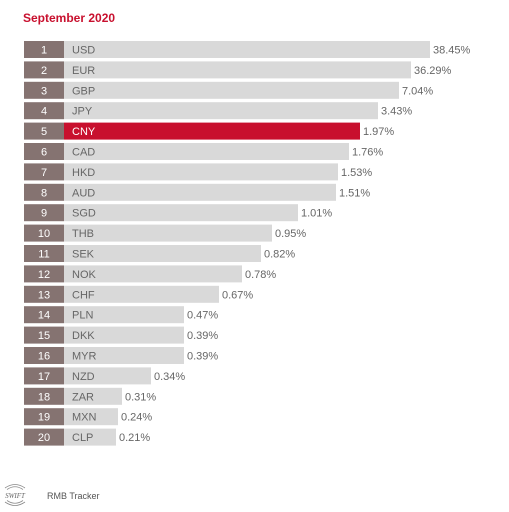  I want to click on rank-number: 8, so click(44, 193).